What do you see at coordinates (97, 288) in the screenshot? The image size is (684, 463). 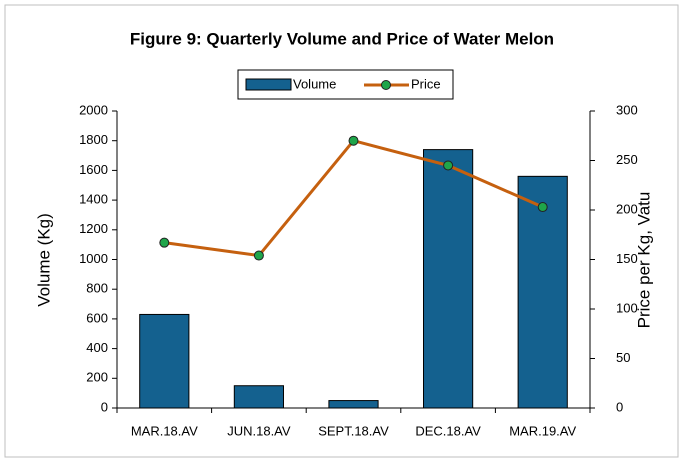 I see `y-tick-label: 800` at bounding box center [97, 288].